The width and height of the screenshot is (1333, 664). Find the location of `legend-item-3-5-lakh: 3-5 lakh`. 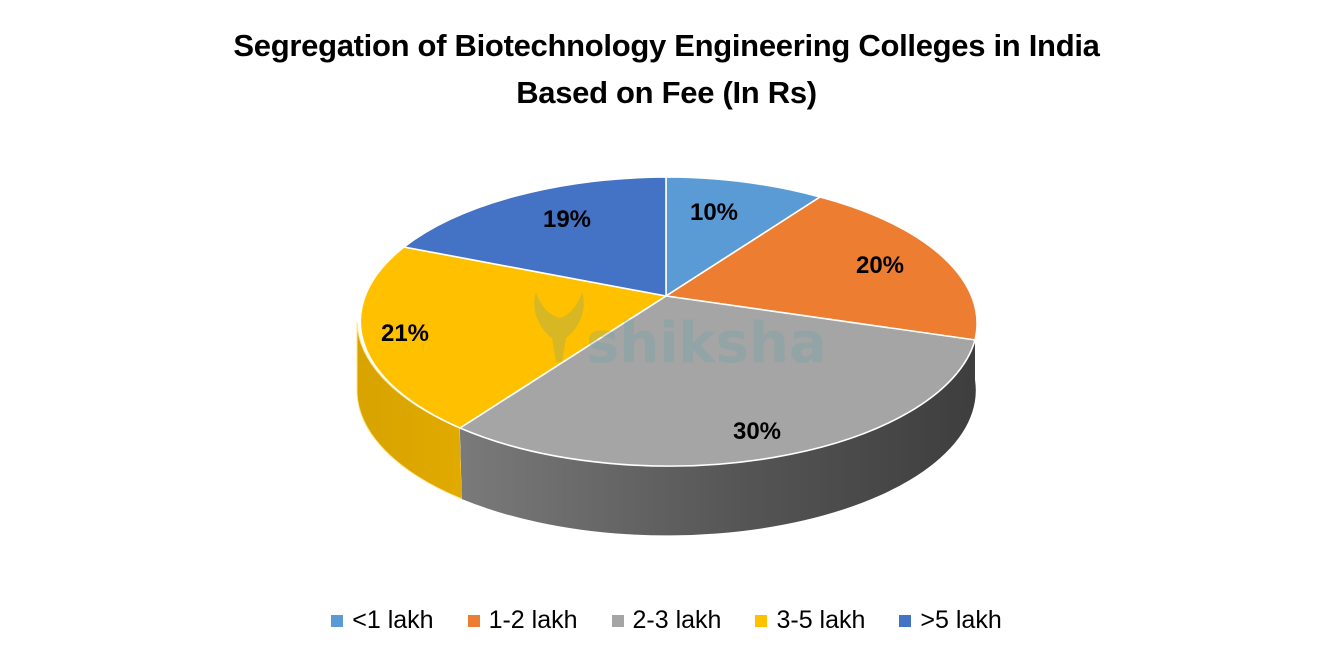

legend-item-3-5-lakh: 3-5 lakh is located at coordinates (810, 620).